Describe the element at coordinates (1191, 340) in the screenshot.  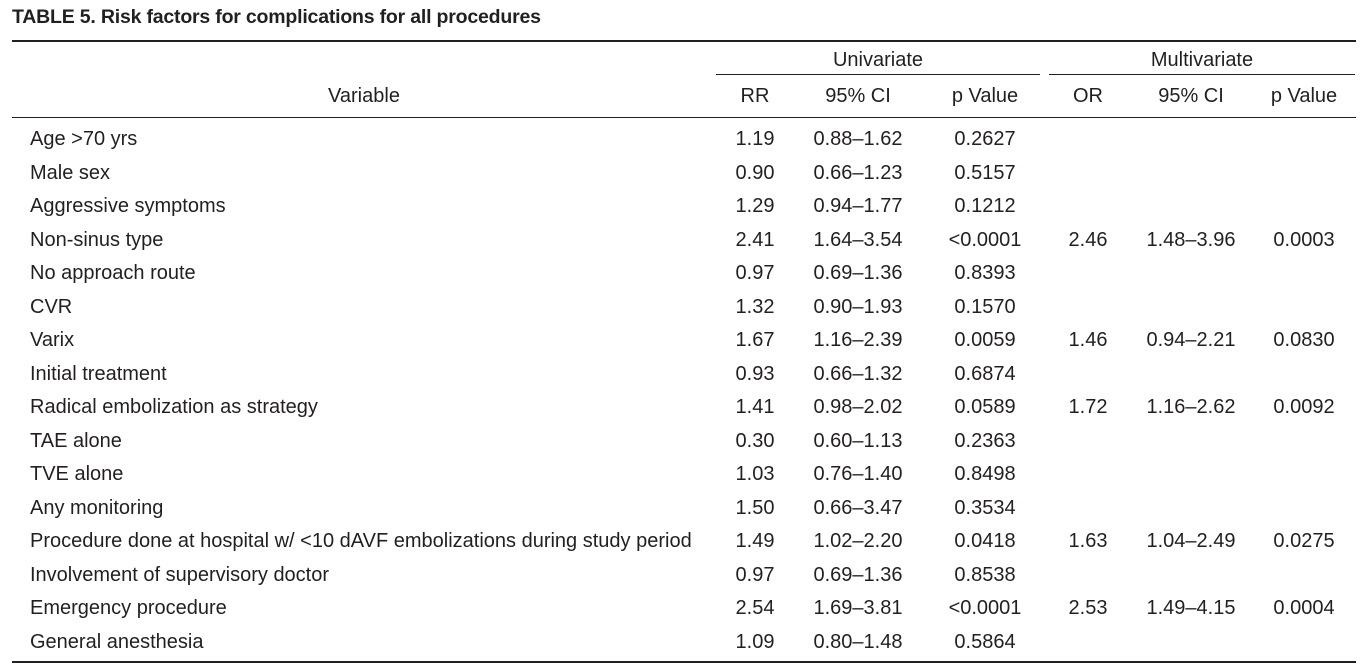
I see `cell-ci-multivariate: 0.94–2.21` at that location.